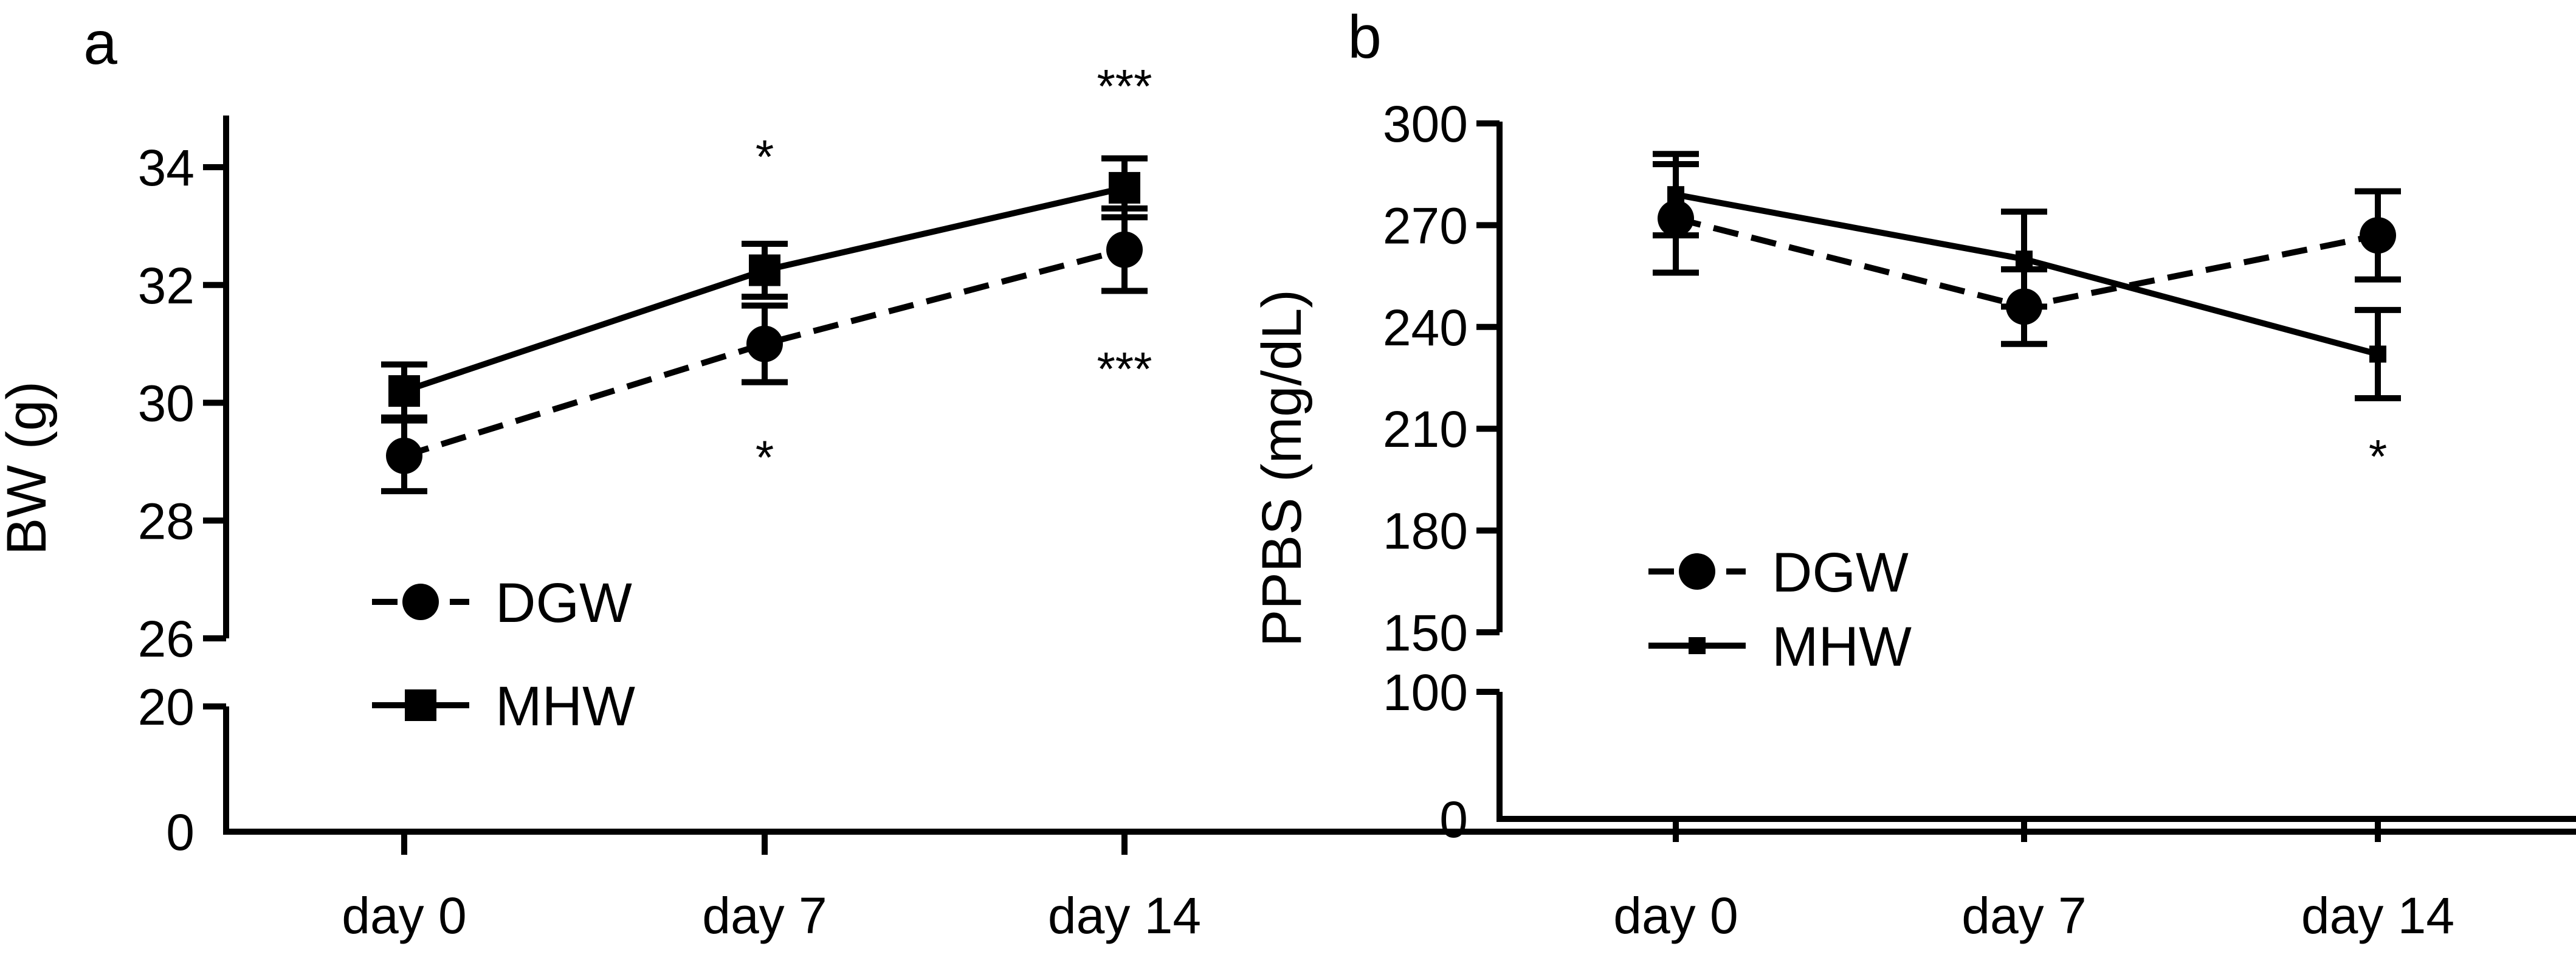  What do you see at coordinates (166, 167) in the screenshot?
I see `y-tick-label: 34` at bounding box center [166, 167].